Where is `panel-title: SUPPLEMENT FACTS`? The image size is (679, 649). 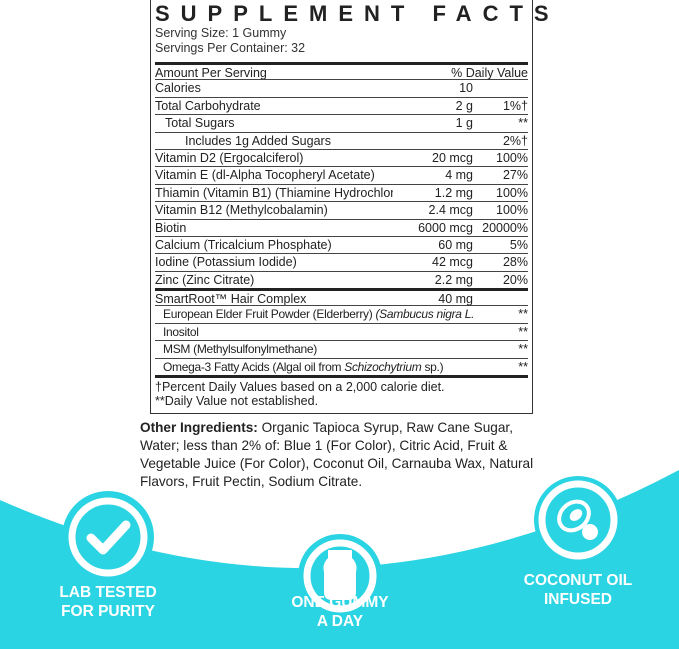 panel-title: SUPPLEMENT FACTS is located at coordinates (357, 13).